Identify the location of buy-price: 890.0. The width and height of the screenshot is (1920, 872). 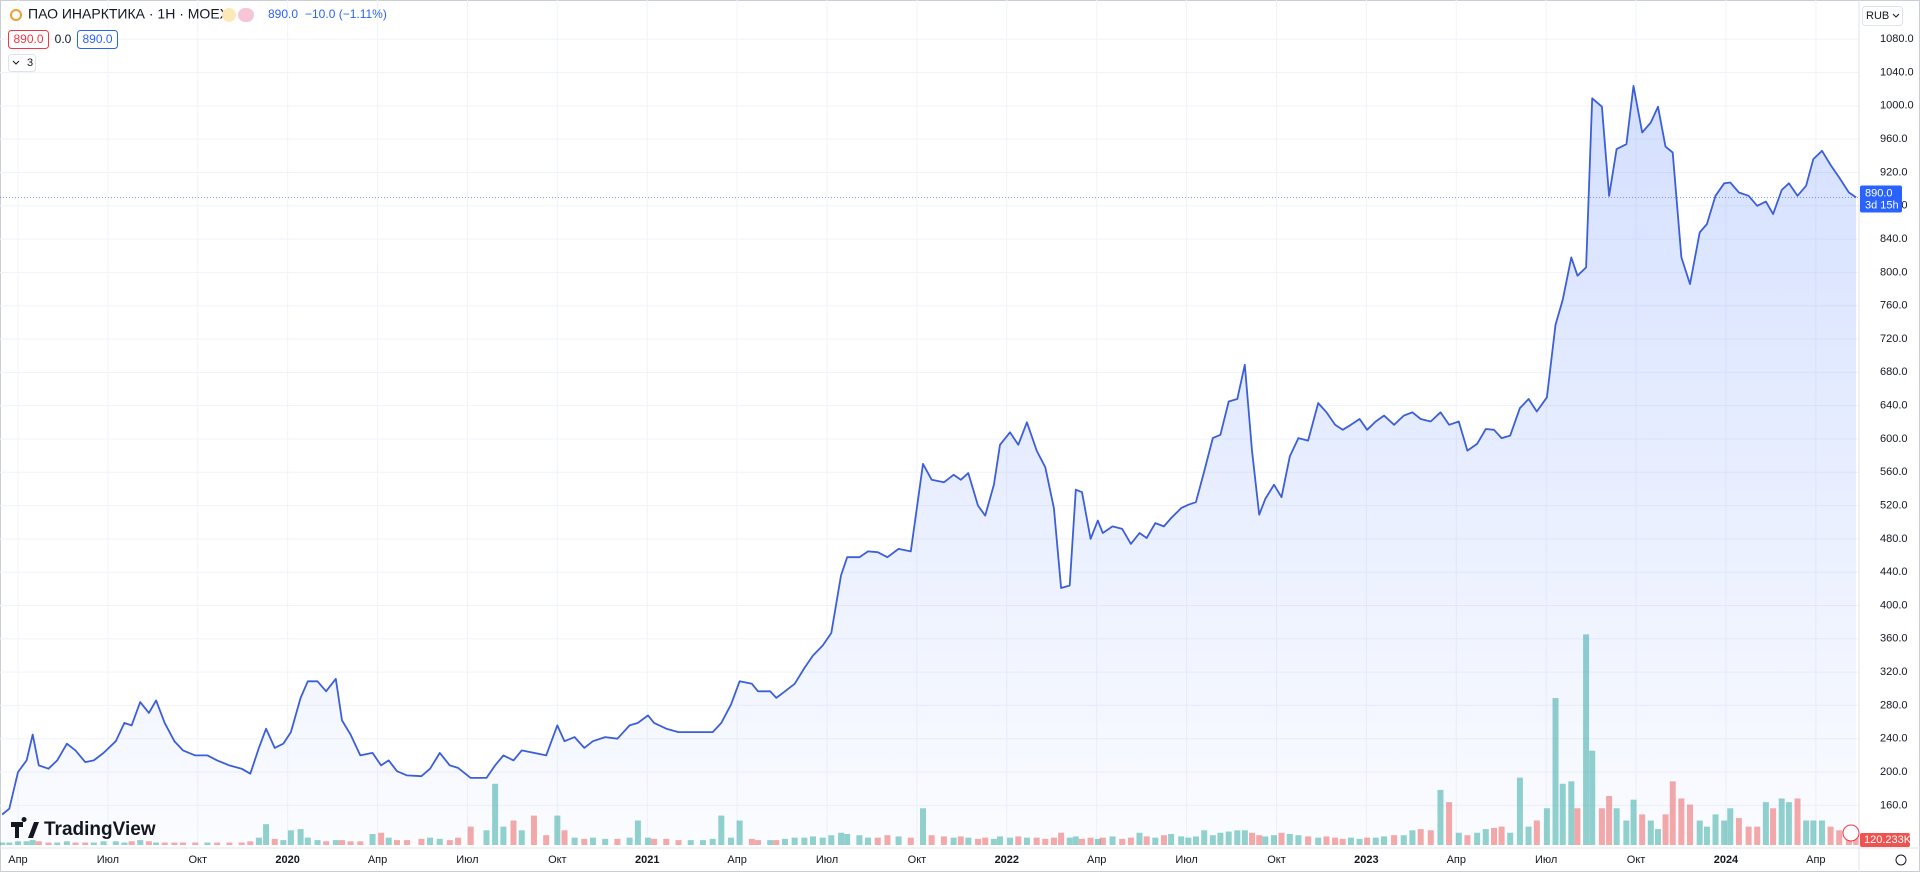
(97, 39).